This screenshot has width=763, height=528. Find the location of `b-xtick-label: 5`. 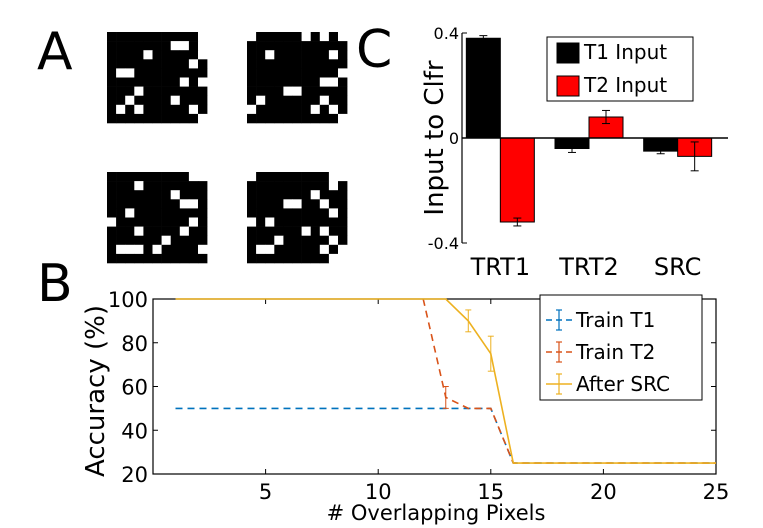

b-xtick-label: 5 is located at coordinates (265, 492).